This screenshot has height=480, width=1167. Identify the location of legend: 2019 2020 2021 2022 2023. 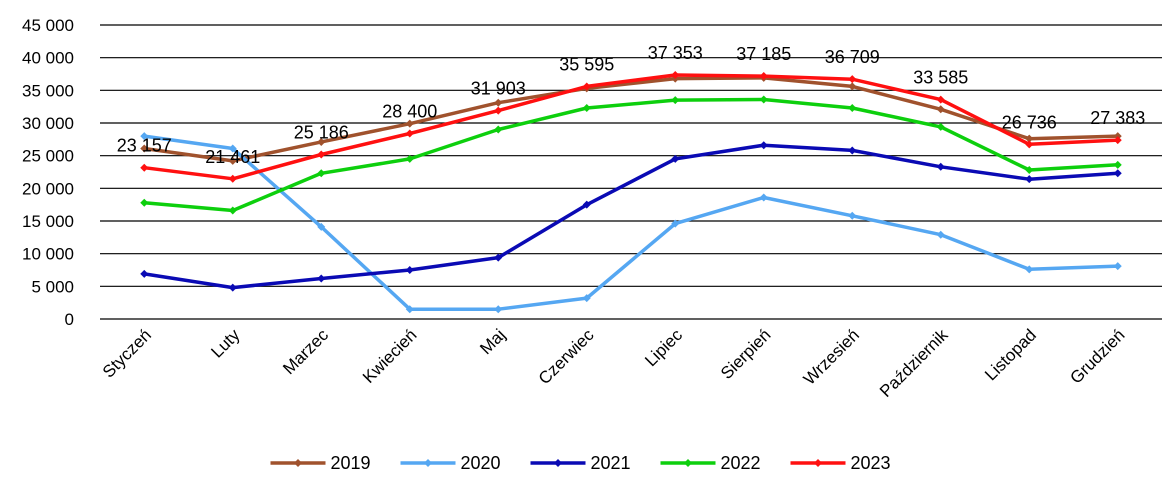
(580, 463).